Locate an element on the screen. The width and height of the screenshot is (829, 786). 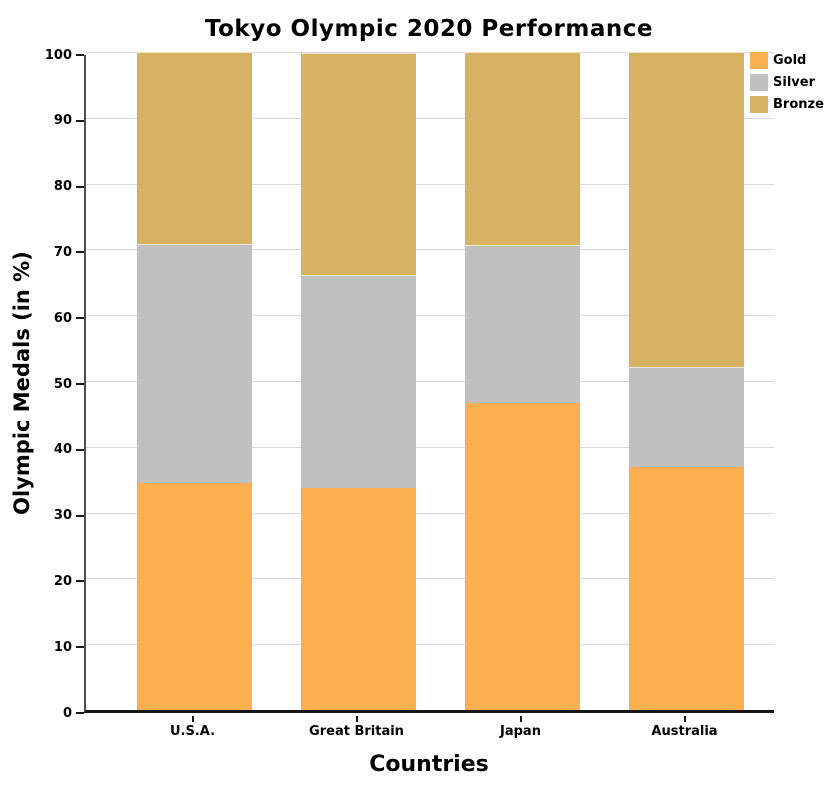
chart-title: Tokyo Olympic 2020 Performance is located at coordinates (429, 29).